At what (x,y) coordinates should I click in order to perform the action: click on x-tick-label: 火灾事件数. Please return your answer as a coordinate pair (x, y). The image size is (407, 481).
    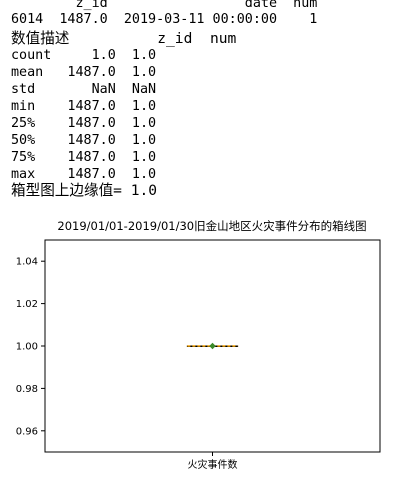
    Looking at the image, I should click on (213, 464).